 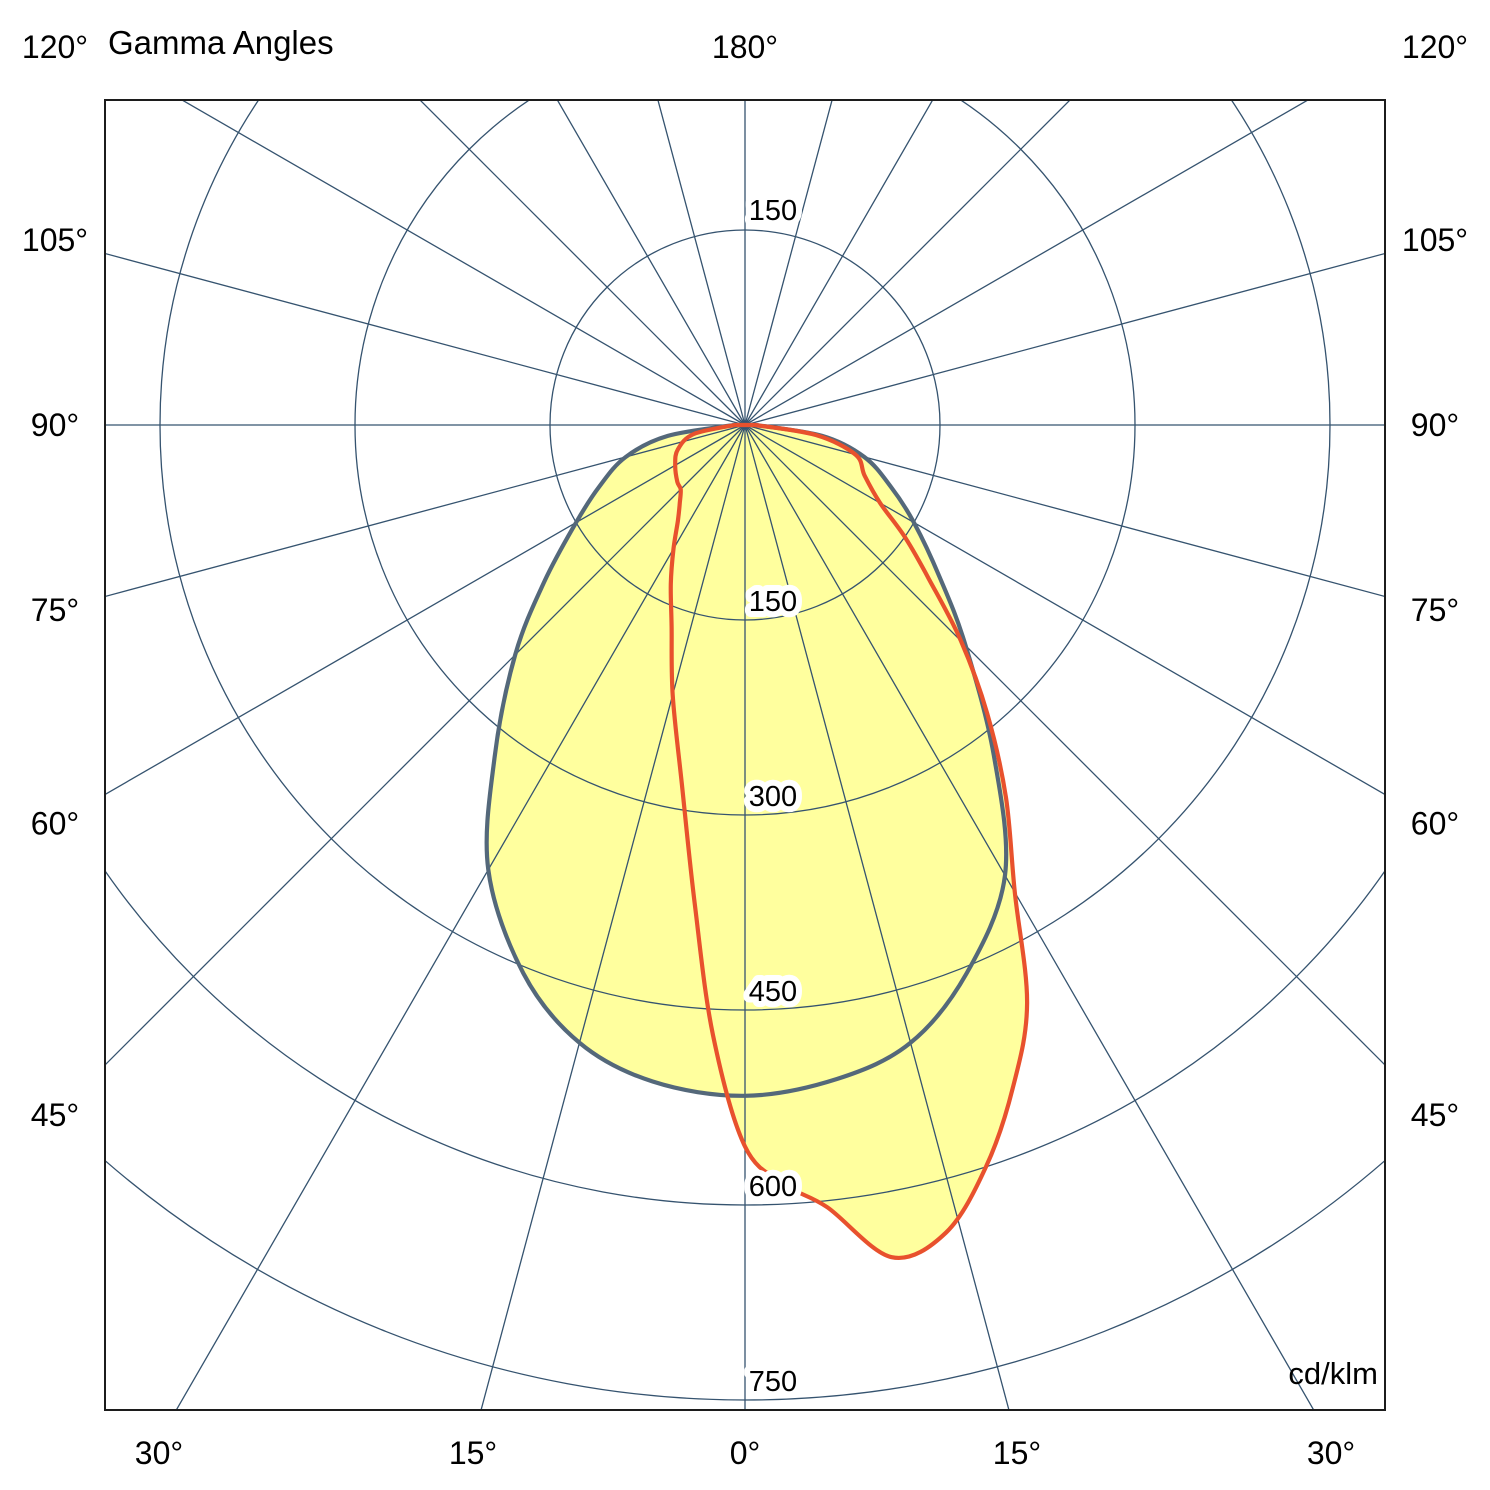 I want to click on radial-tick-label: 750, so click(x=773, y=1382).